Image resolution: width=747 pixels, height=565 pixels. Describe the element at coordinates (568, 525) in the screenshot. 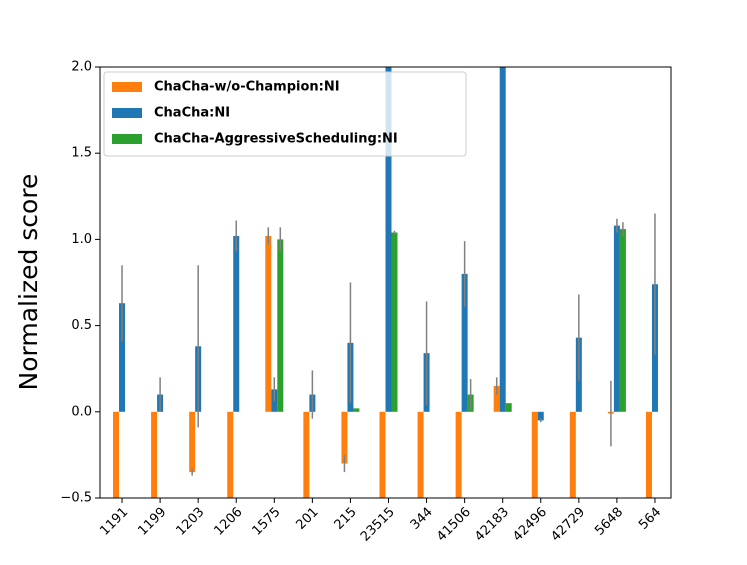

I see `x-tick-label: 42729` at that location.